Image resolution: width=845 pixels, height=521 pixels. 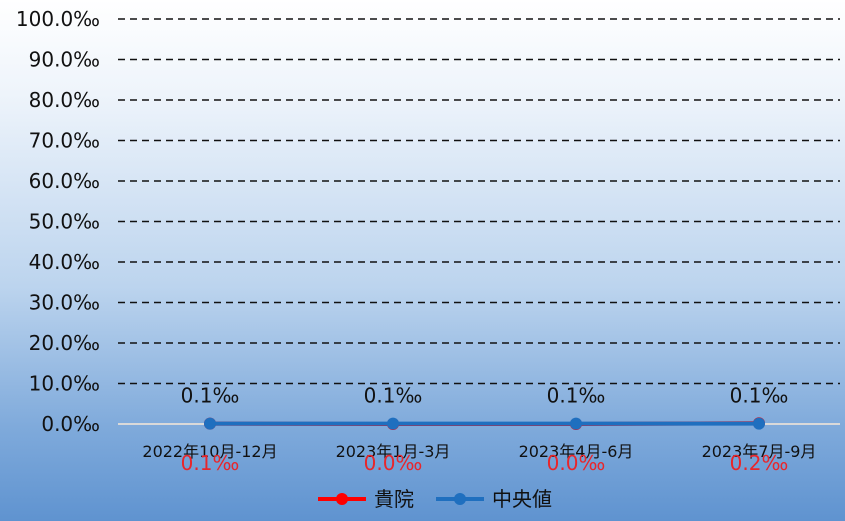 I want to click on y-tick-label: 90.0‰, so click(x=64, y=60).